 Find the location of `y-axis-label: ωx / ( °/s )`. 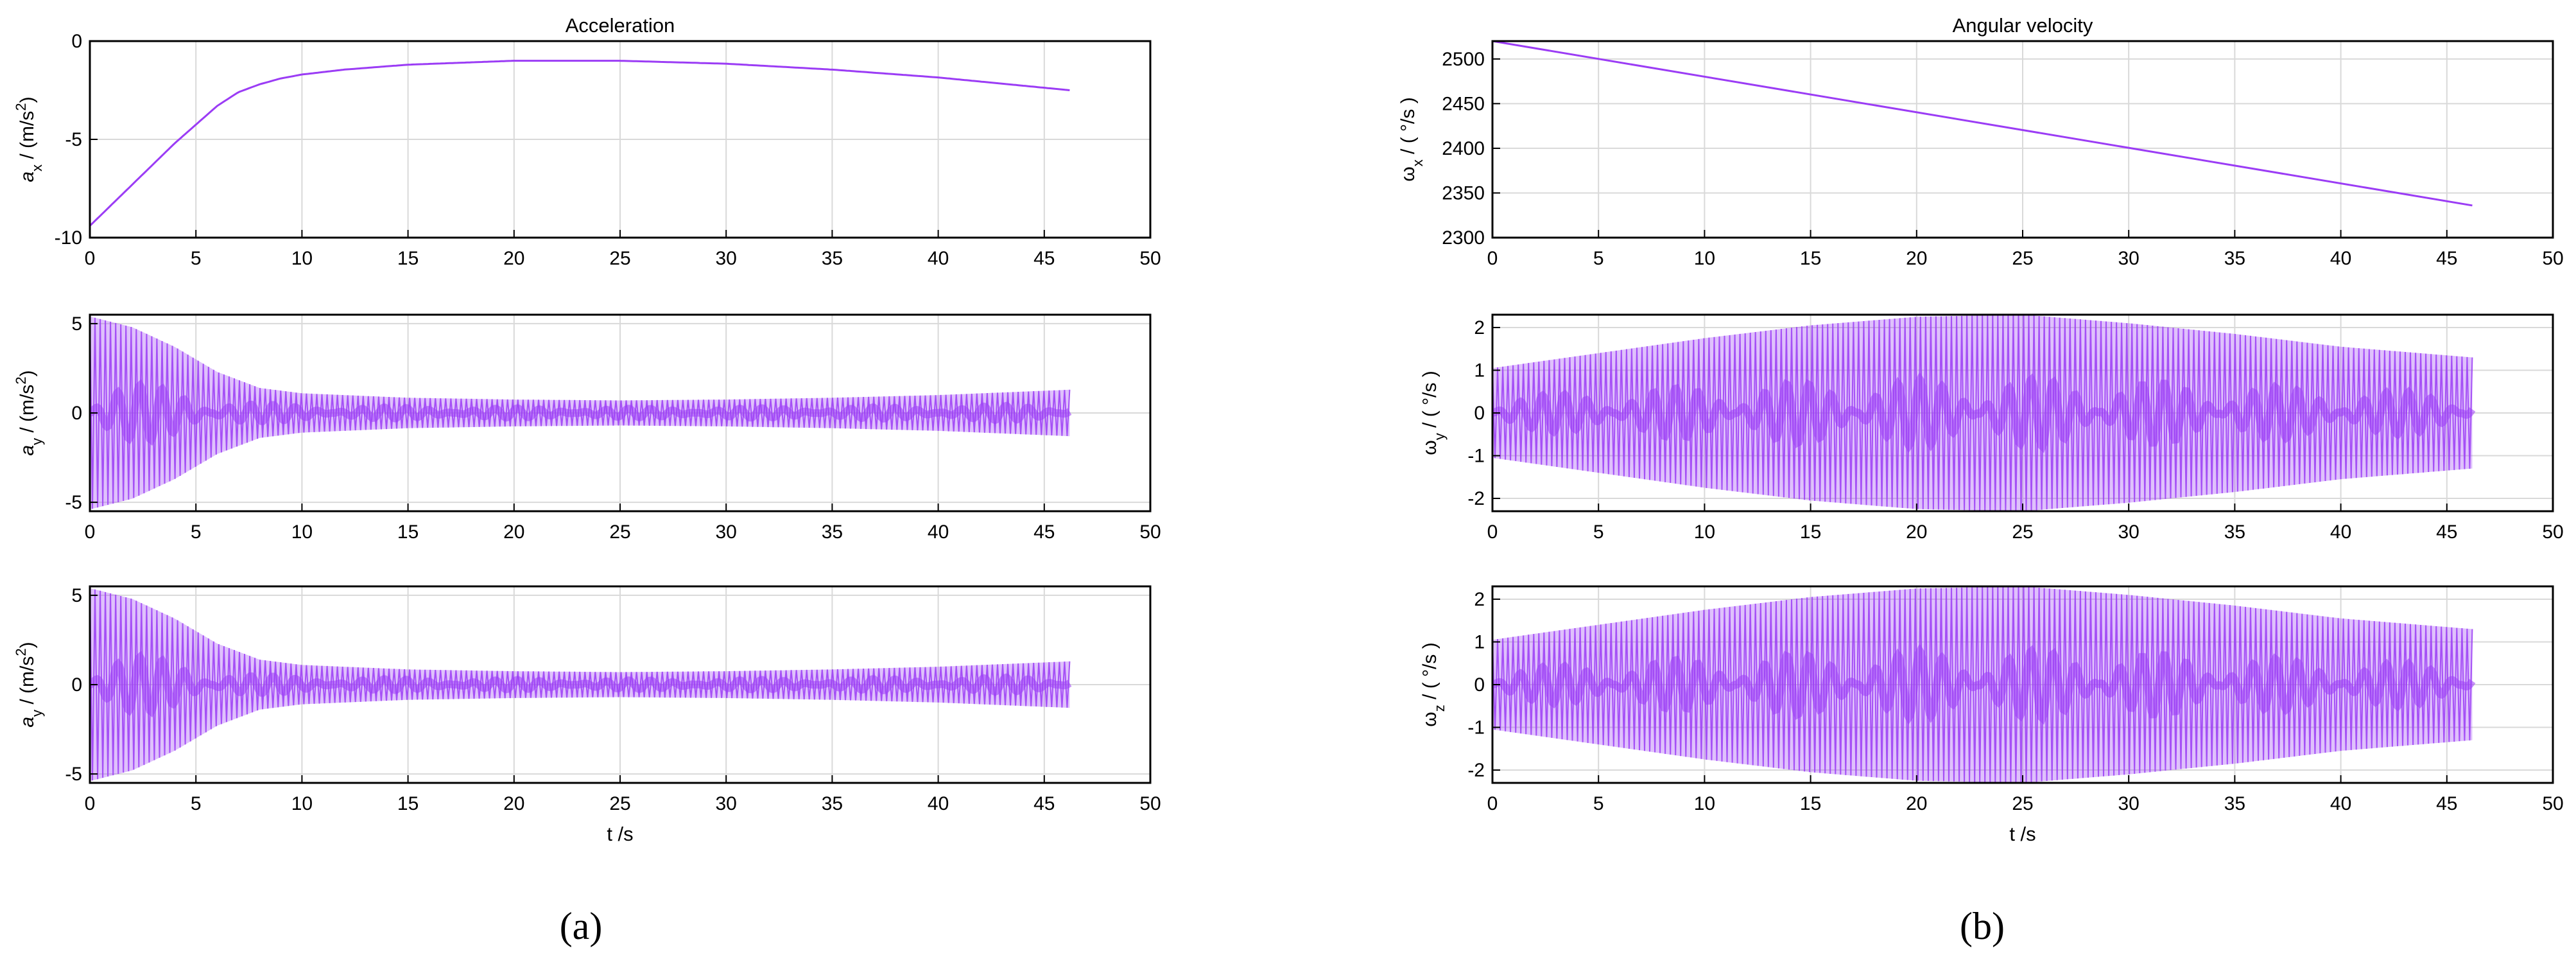

y-axis-label: ωx / ( °/s ) is located at coordinates (1412, 139).